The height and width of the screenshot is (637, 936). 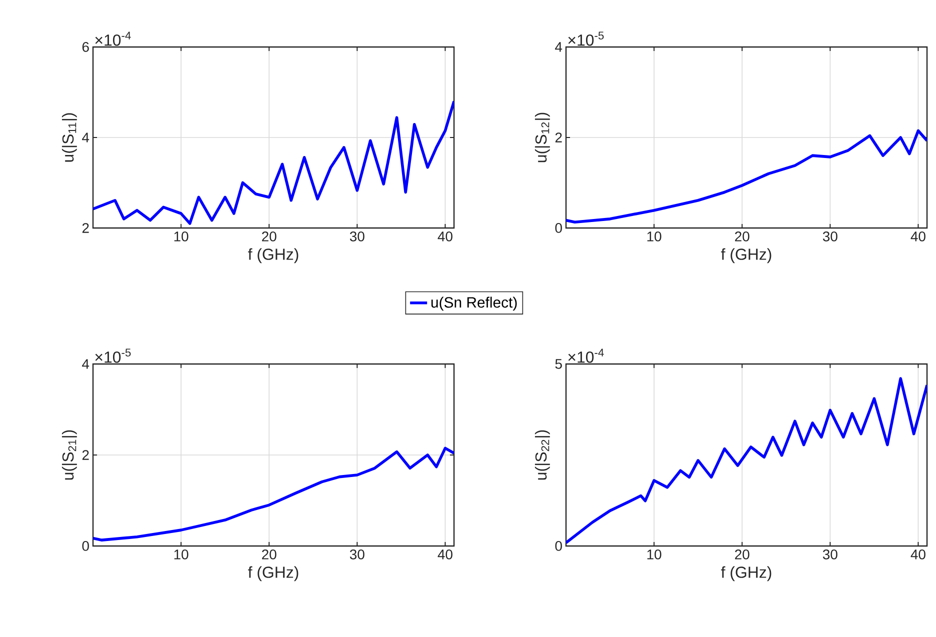 What do you see at coordinates (558, 364) in the screenshot?
I see `y-tick-label: 5` at bounding box center [558, 364].